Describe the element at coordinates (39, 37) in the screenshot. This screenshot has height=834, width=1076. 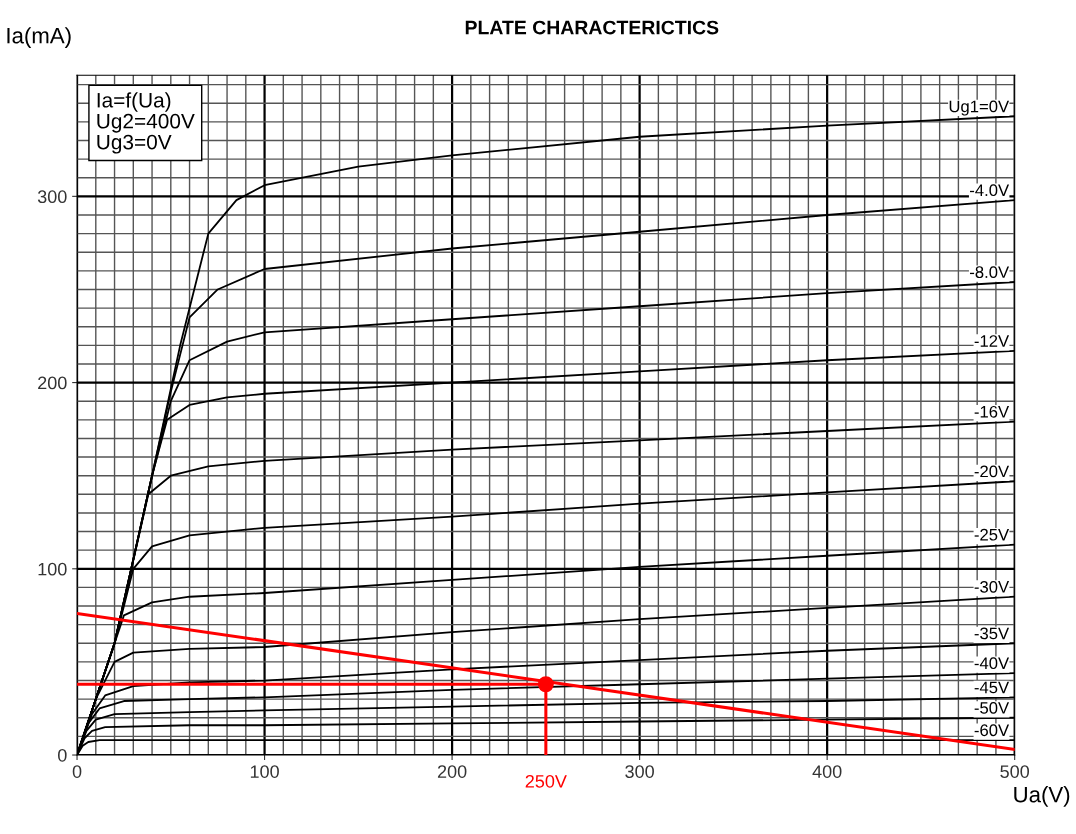
I see `y-axis-title: Ia(mA)` at that location.